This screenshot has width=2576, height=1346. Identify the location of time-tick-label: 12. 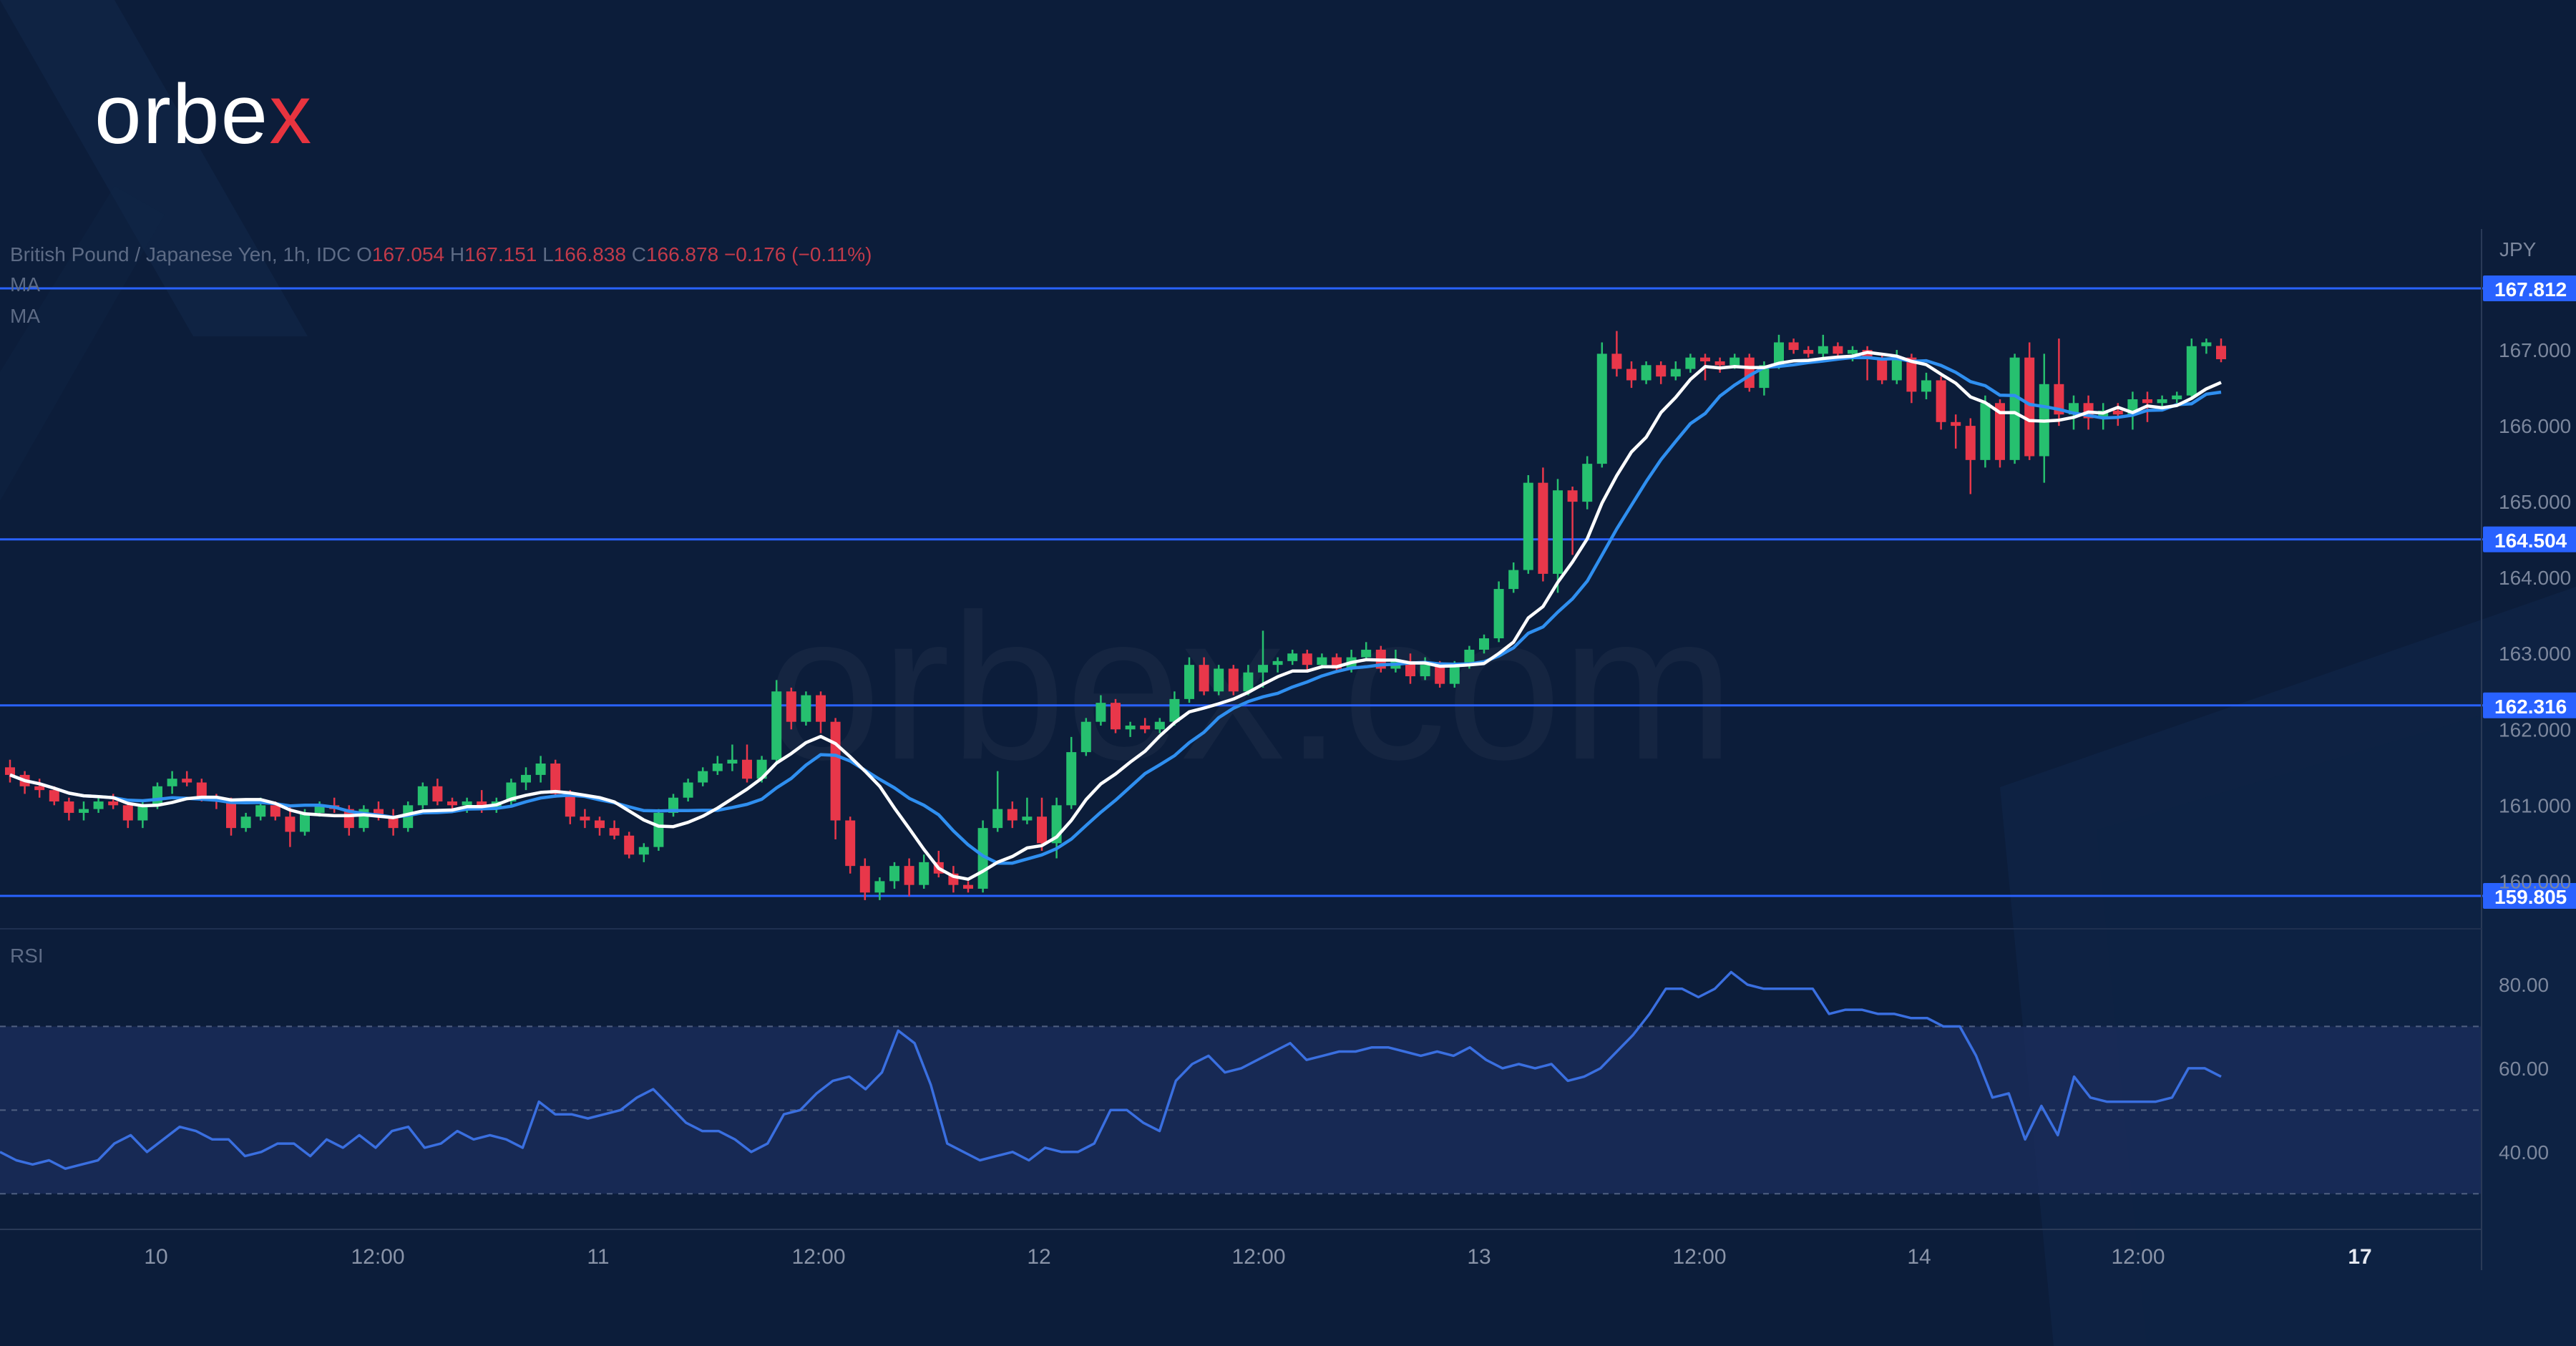
(1038, 1257).